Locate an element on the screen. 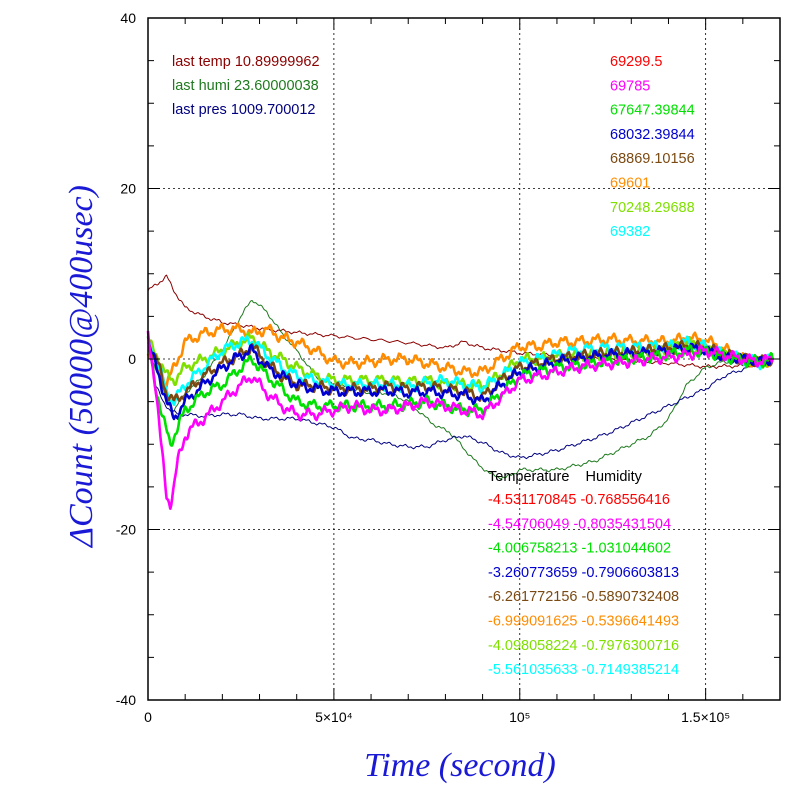 The width and height of the screenshot is (797, 797). annotation-right: 69382 is located at coordinates (630, 232).